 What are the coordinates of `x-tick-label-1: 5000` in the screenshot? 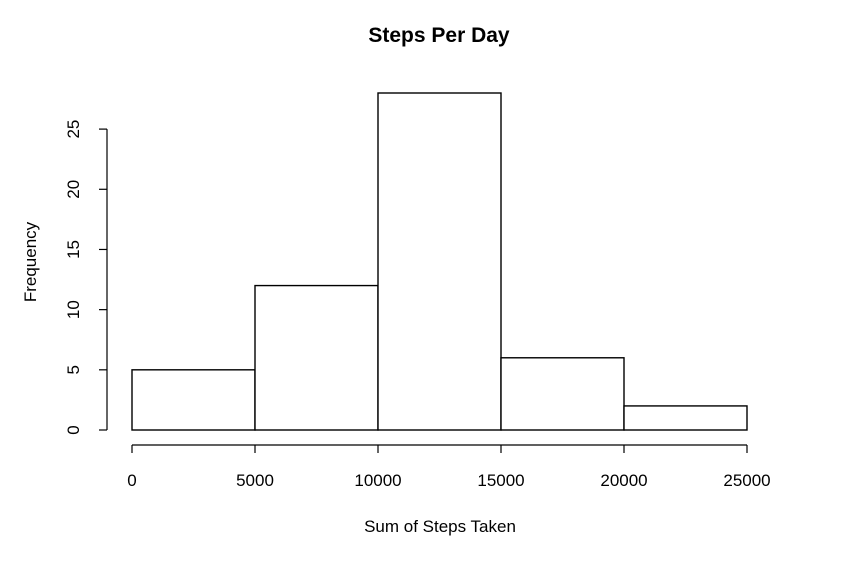 It's located at (255, 480).